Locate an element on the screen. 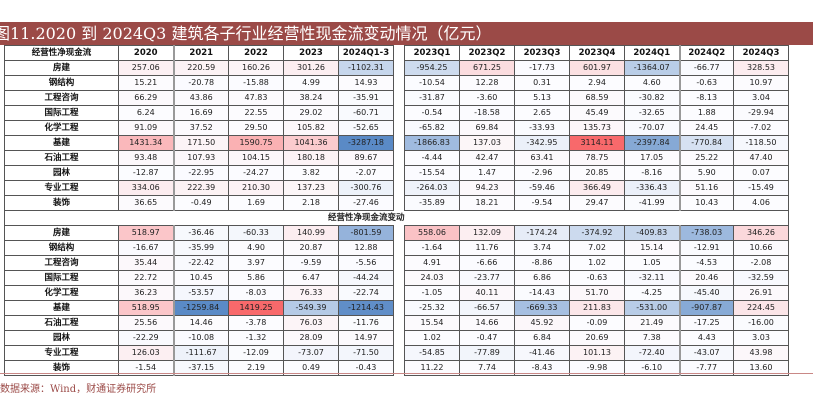 Image resolution: width=813 pixels, height=410 pixels. value-cell: 36.23 is located at coordinates (146, 293).